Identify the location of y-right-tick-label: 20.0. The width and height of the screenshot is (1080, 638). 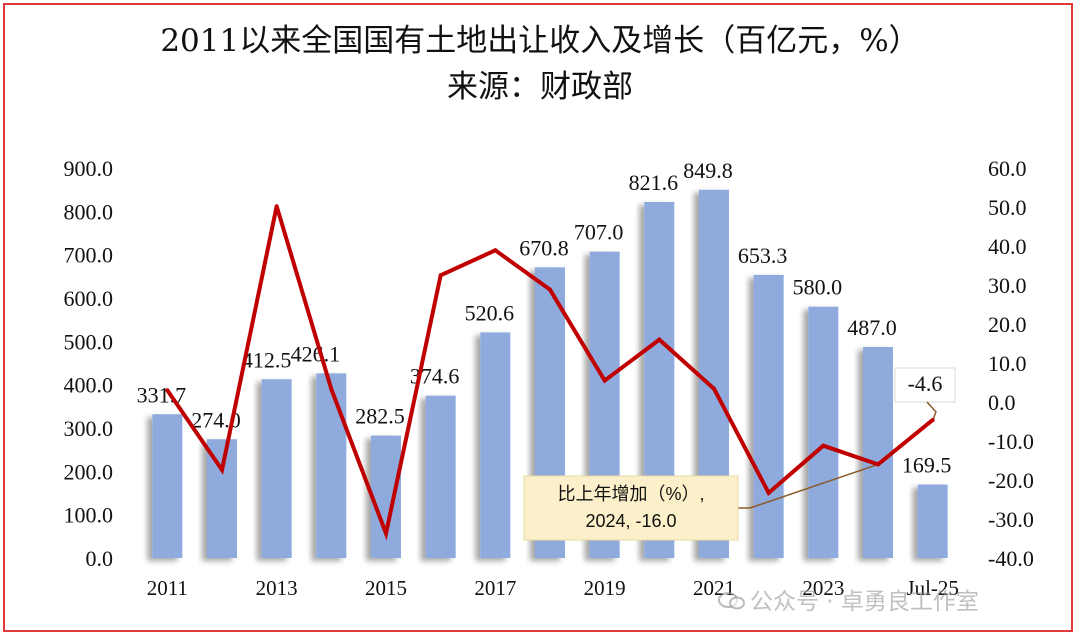
(1007, 324).